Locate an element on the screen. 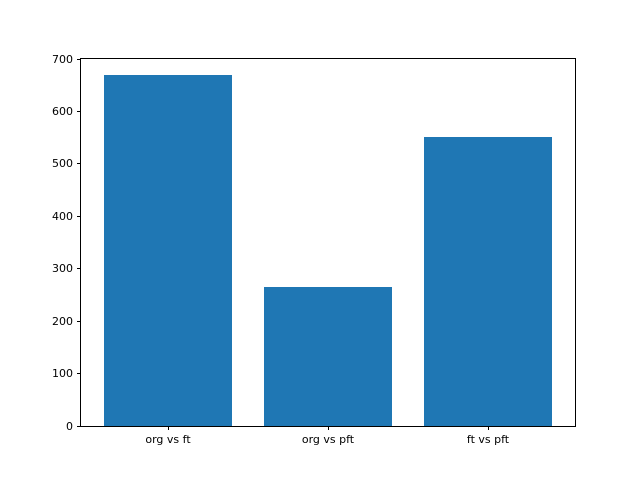 Image resolution: width=640 pixels, height=480 pixels. y-tick-label: 700 is located at coordinates (62, 59).